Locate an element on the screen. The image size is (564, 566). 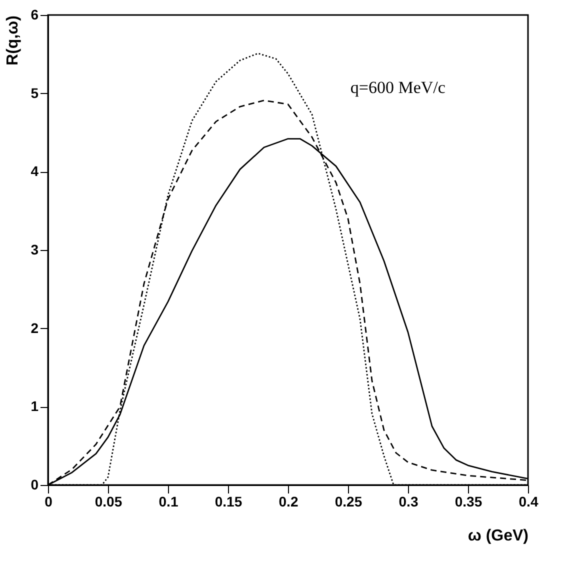
y-tick-label: 1 is located at coordinates (34, 406).